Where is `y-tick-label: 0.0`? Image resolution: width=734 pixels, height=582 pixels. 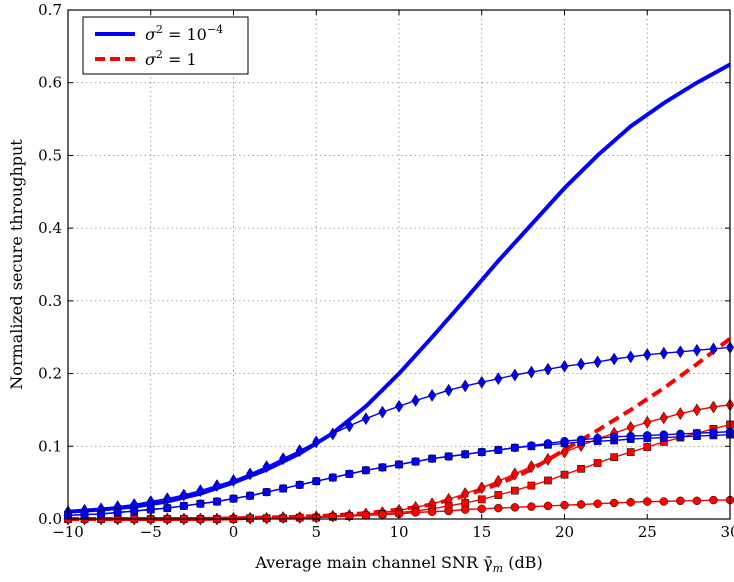
y-tick-label: 0.0 is located at coordinates (50, 519).